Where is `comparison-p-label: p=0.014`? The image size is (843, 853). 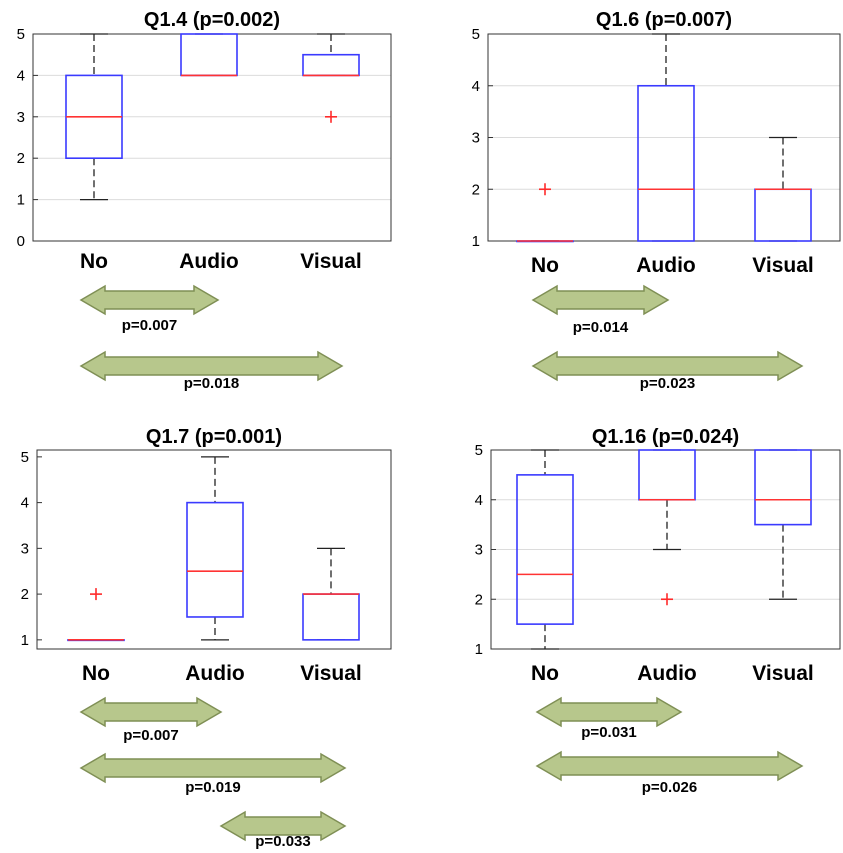
comparison-p-label: p=0.014 is located at coordinates (601, 327).